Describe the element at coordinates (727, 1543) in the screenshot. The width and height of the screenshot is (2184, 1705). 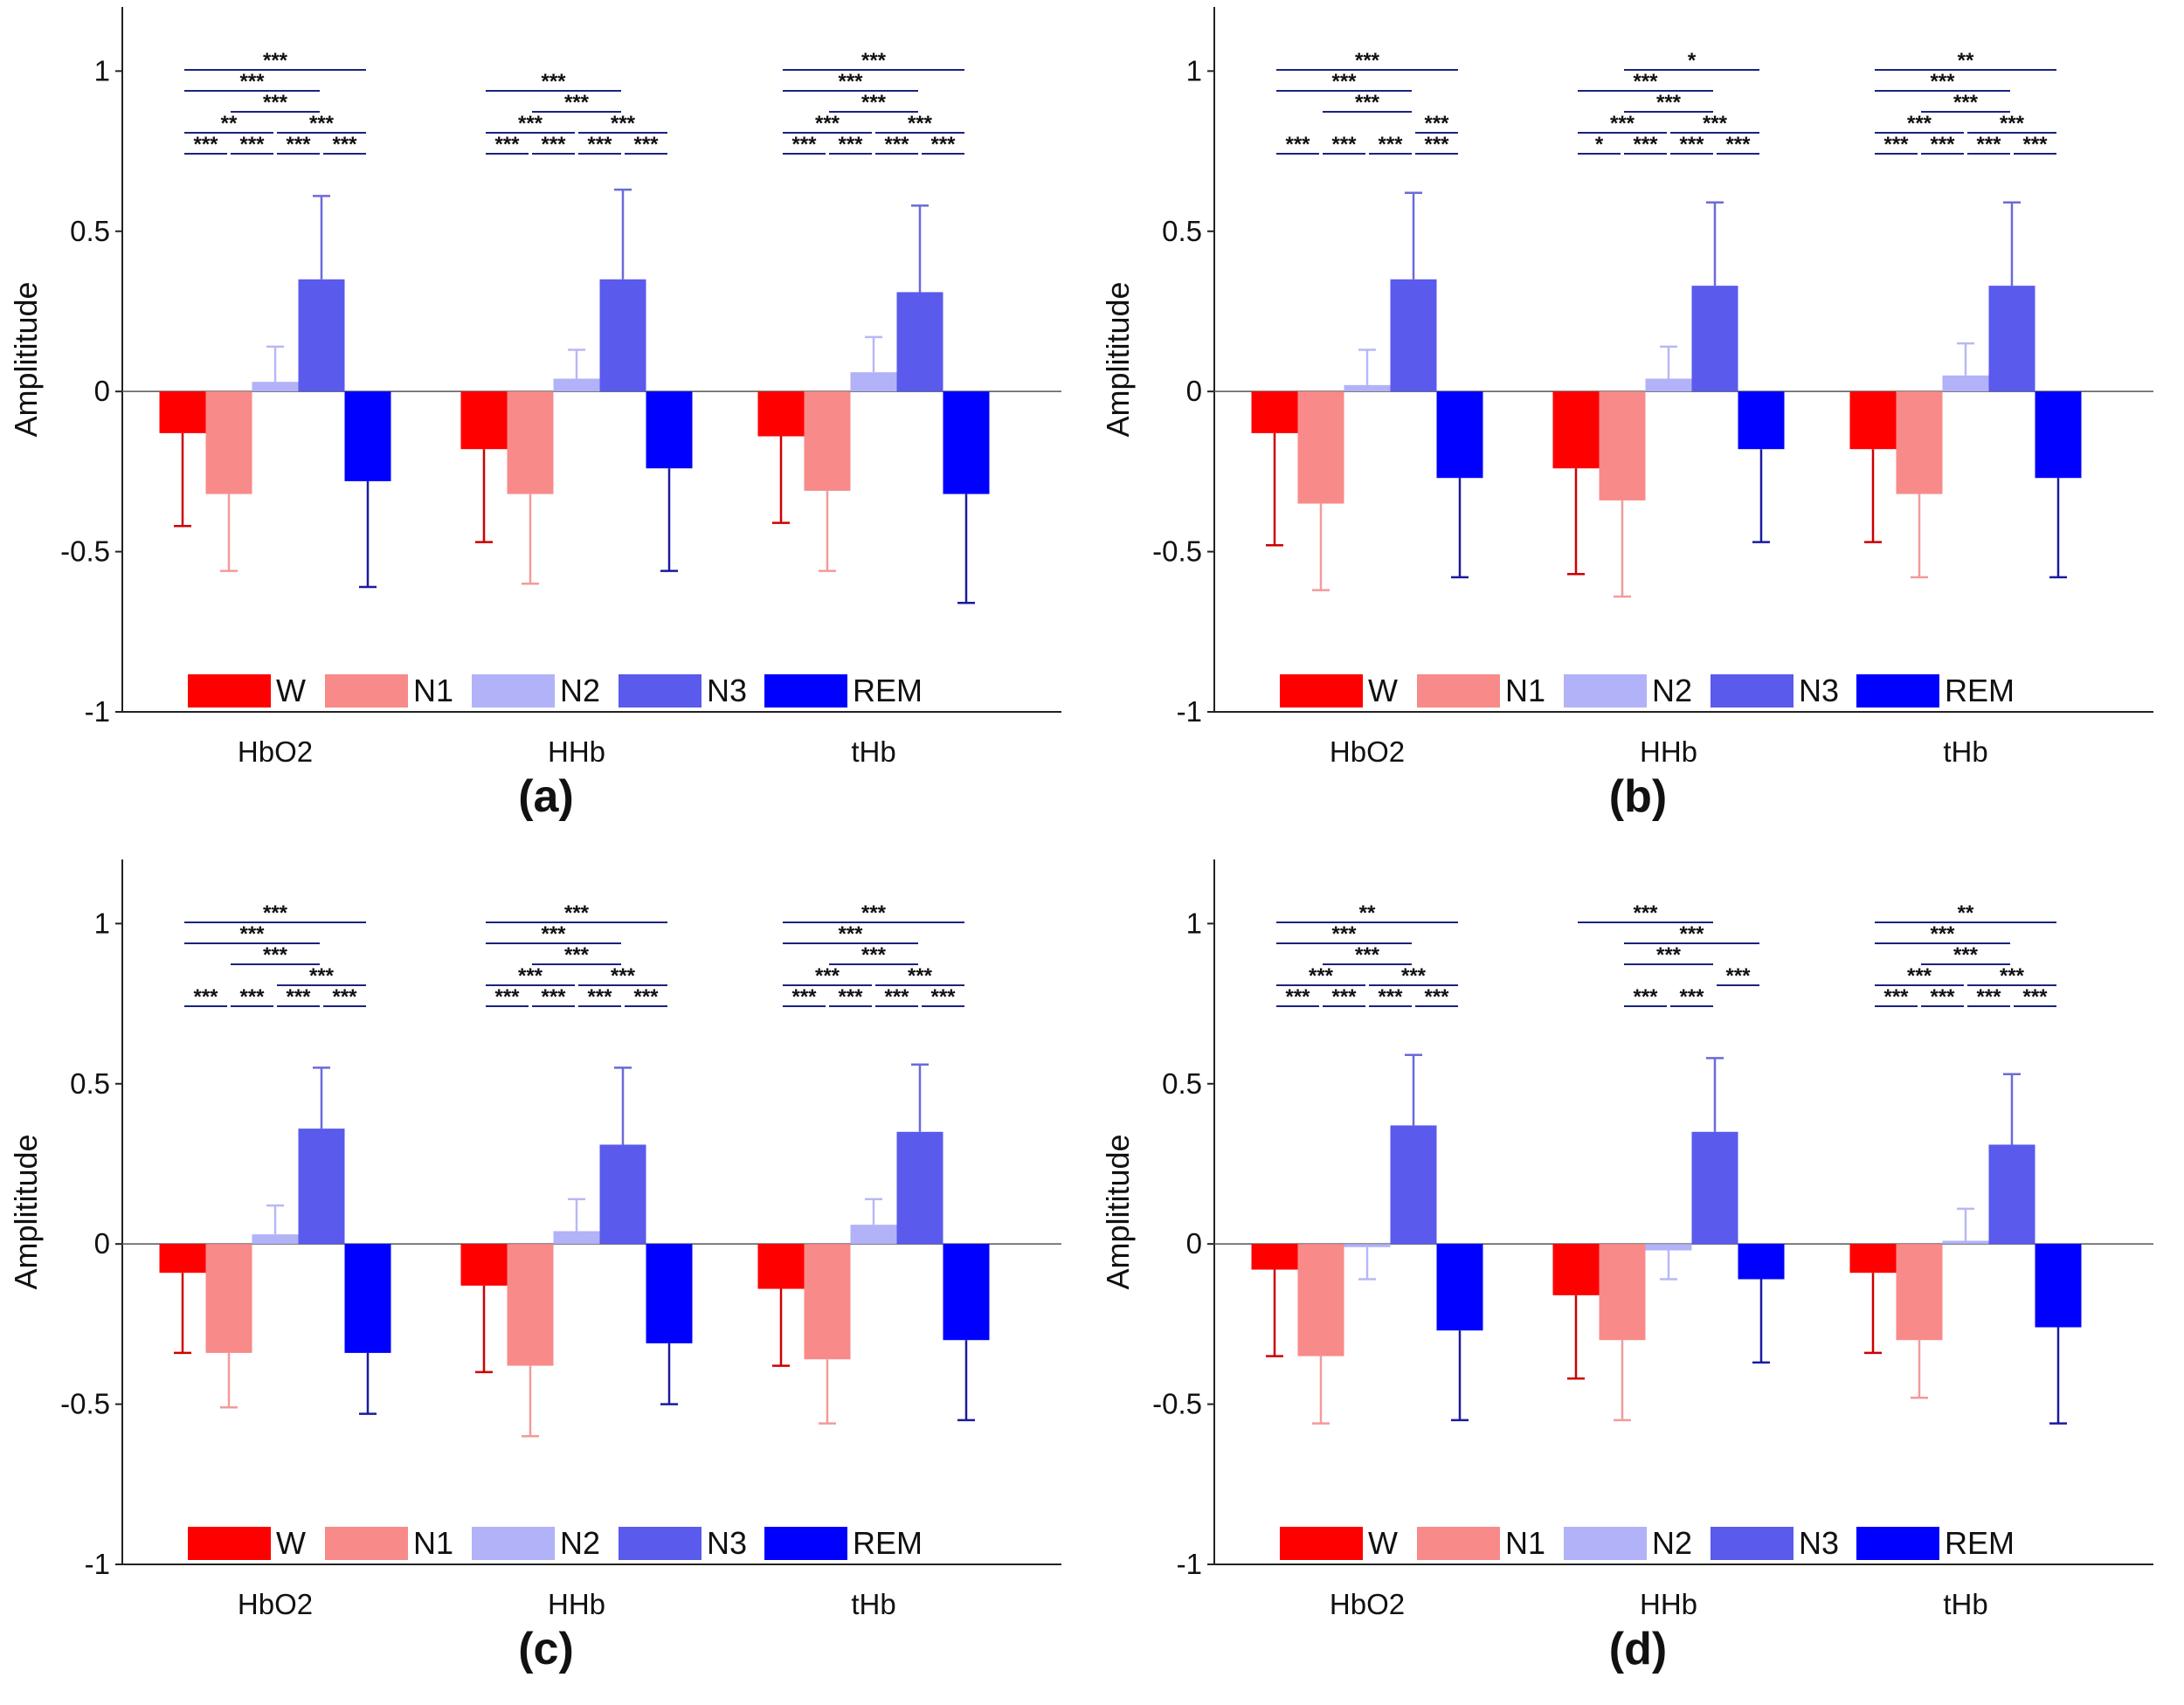
I see `legend-label: N3` at that location.